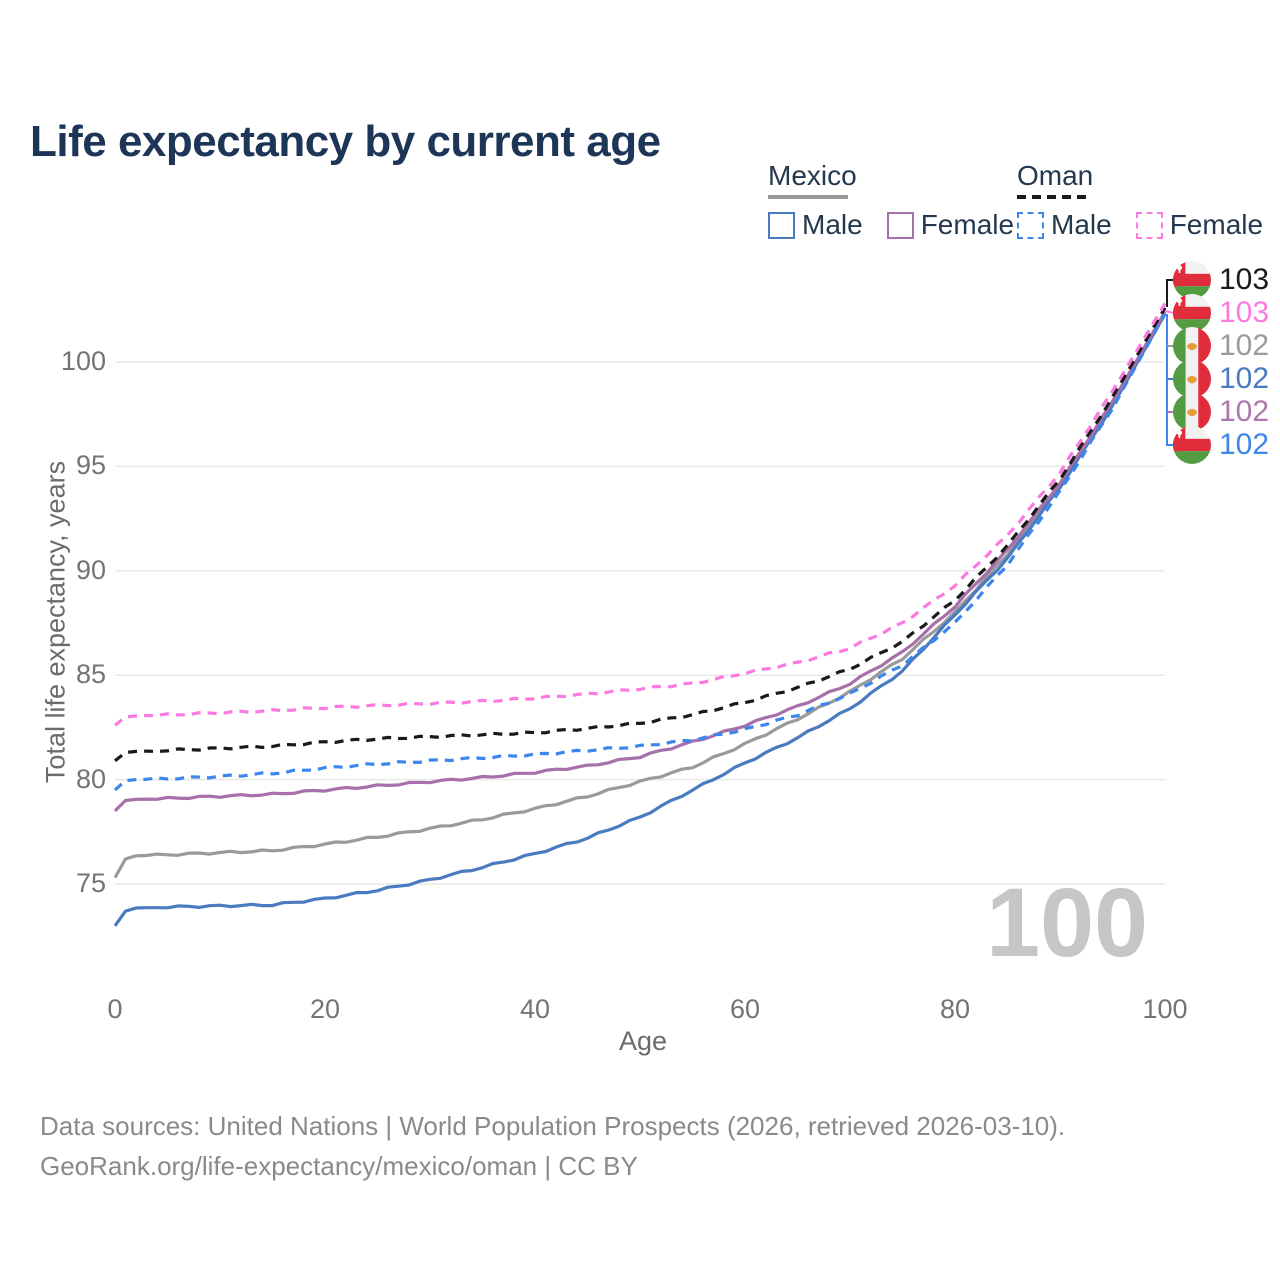  I want to click on legend-oman-line-sample, so click(1054, 197).